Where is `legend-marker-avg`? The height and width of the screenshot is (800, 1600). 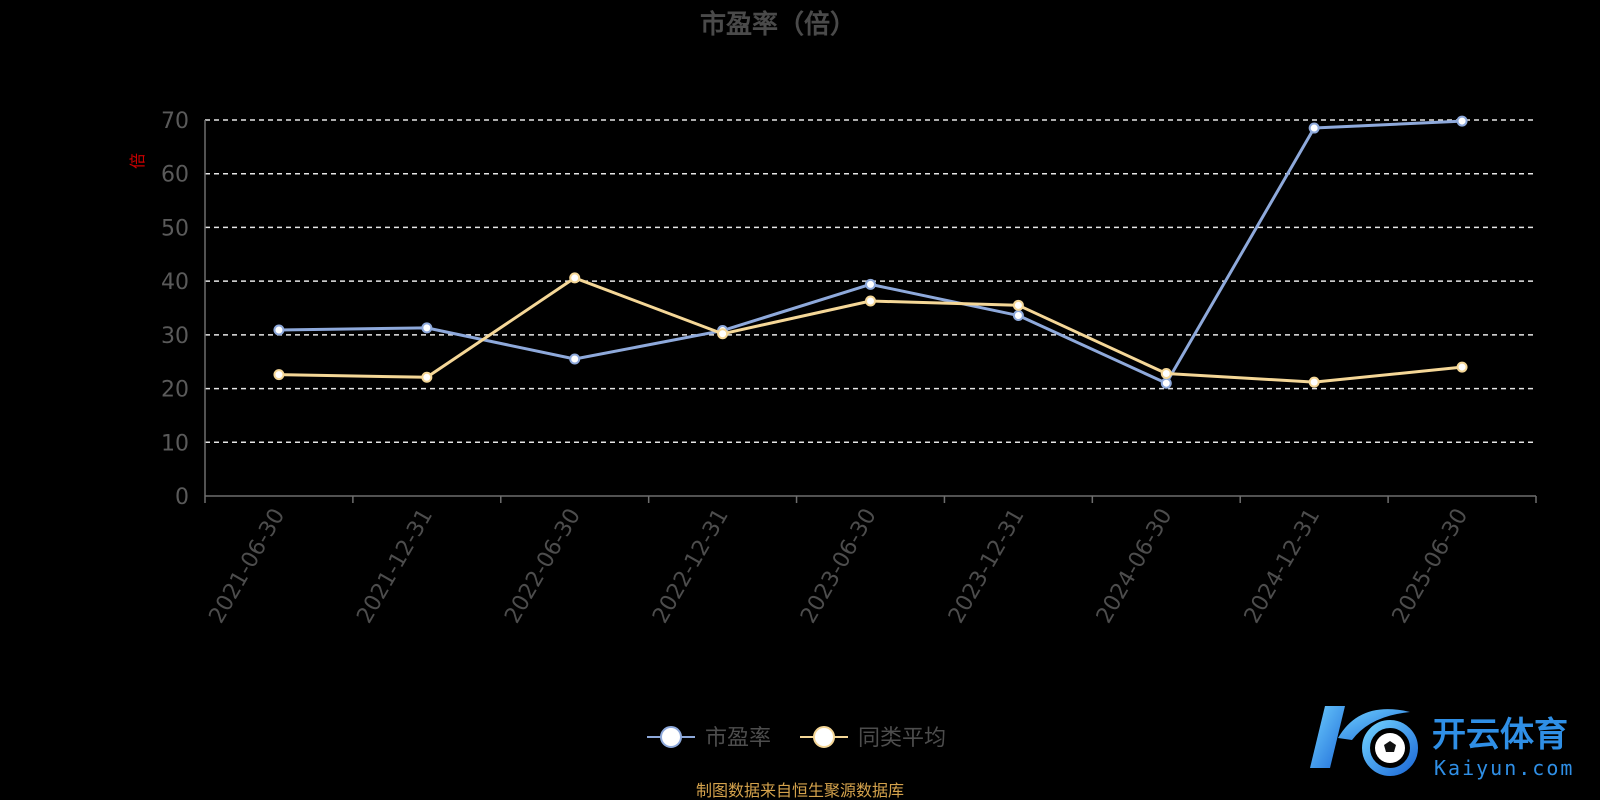 legend-marker-avg is located at coordinates (824, 737).